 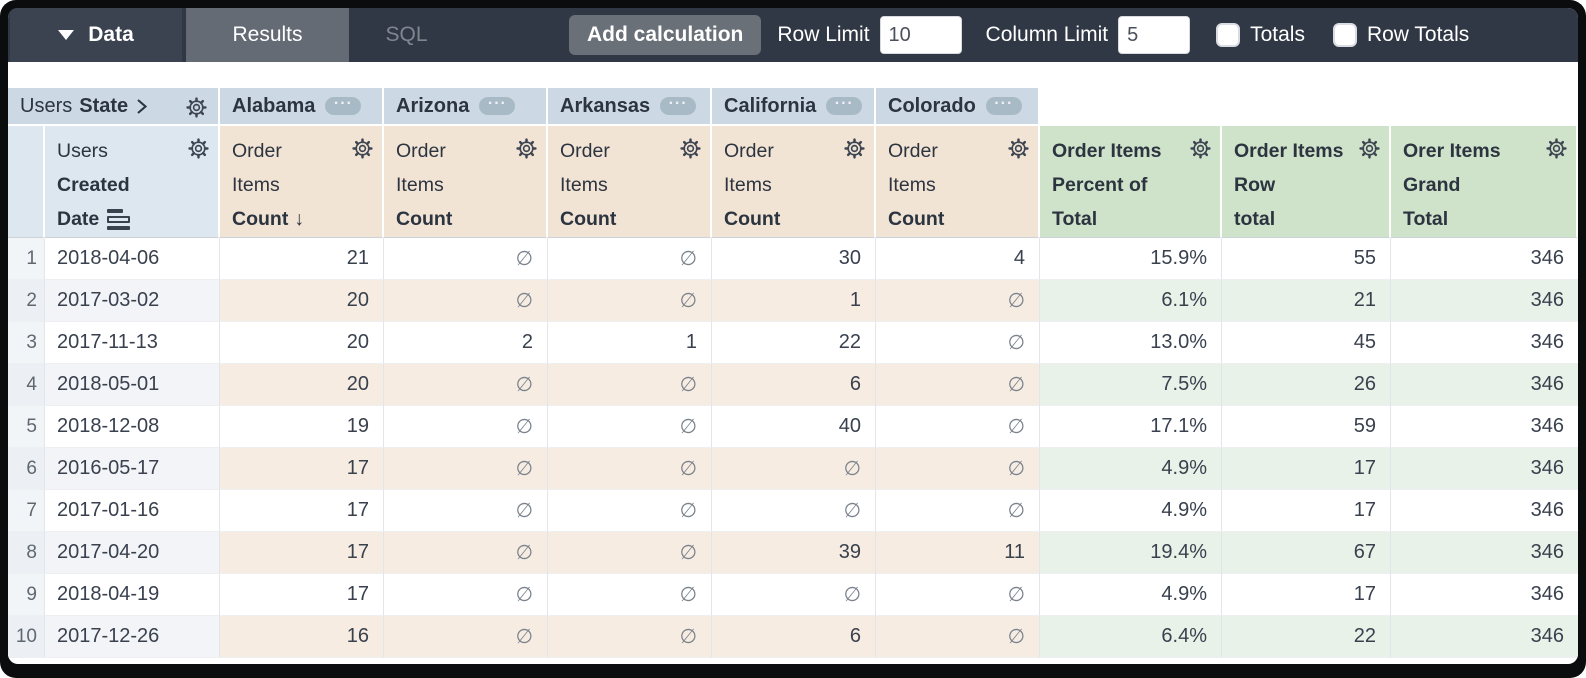 What do you see at coordinates (133, 427) in the screenshot?
I see `date-cell: 2018-12-08` at bounding box center [133, 427].